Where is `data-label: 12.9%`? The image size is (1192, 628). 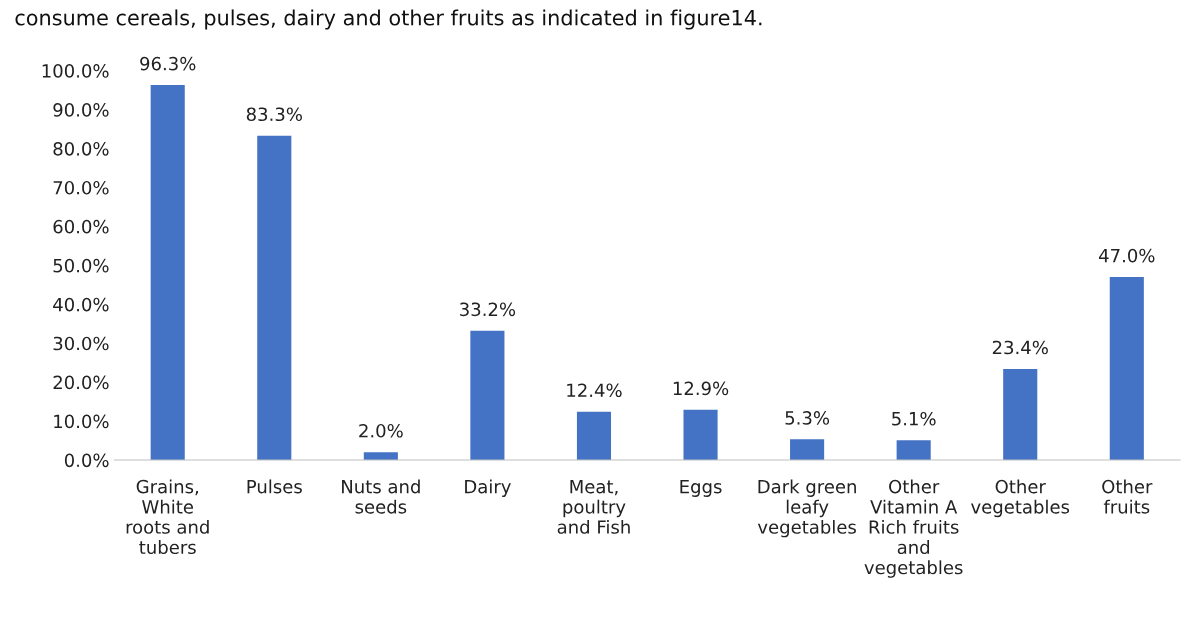 data-label: 12.9% is located at coordinates (701, 388).